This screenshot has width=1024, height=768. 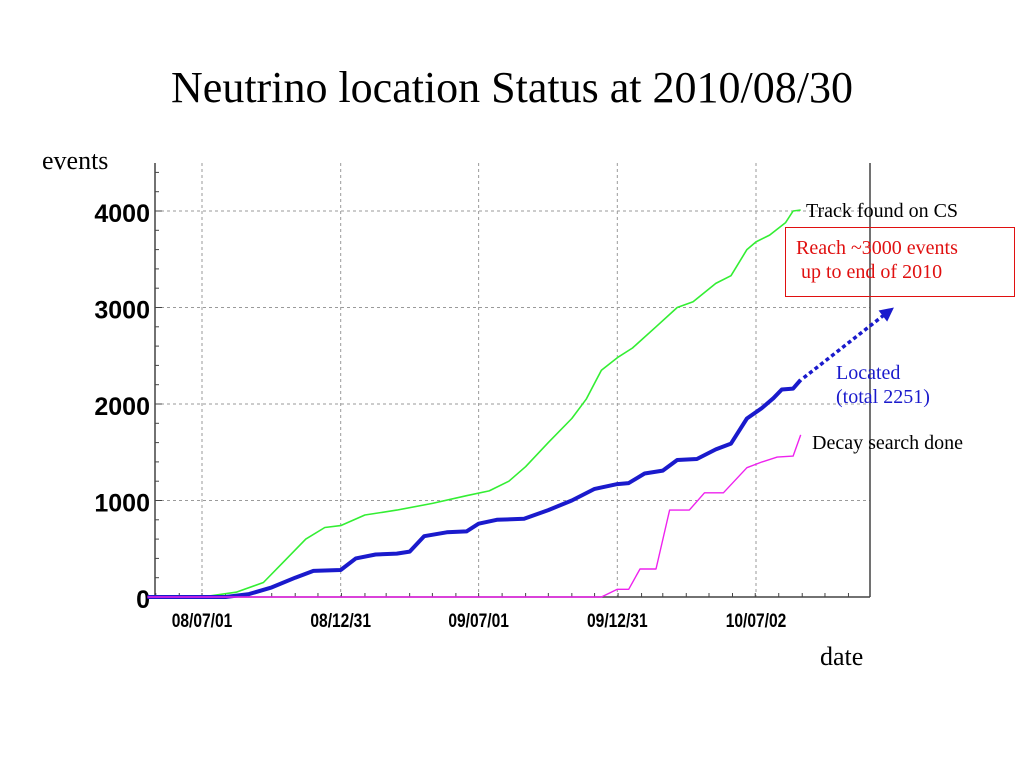 What do you see at coordinates (872, 272) in the screenshot?
I see `callout-line-2: up to end of 2010` at bounding box center [872, 272].